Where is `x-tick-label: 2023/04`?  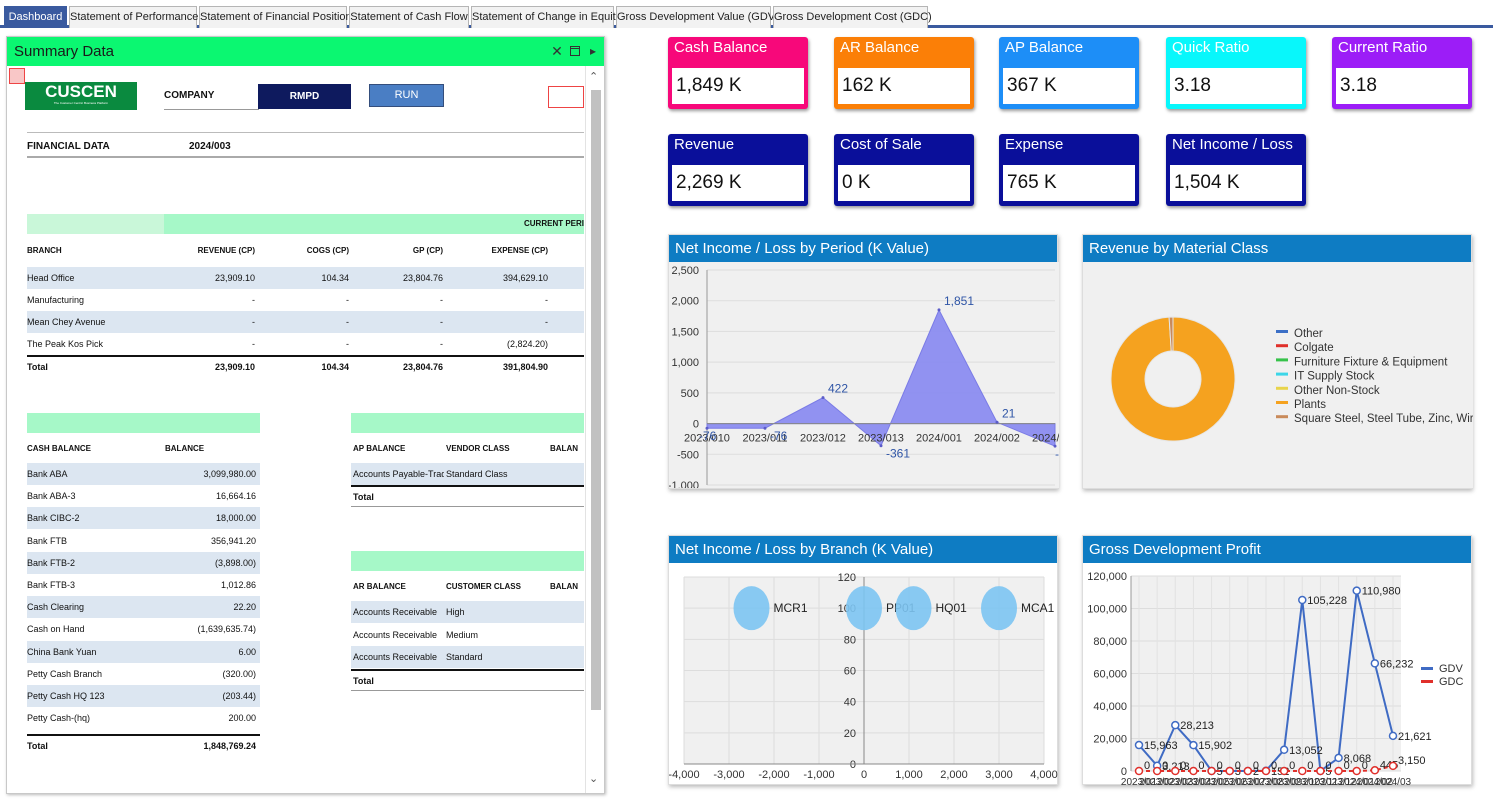 x-tick-label: 2023/04 is located at coordinates (1193, 781).